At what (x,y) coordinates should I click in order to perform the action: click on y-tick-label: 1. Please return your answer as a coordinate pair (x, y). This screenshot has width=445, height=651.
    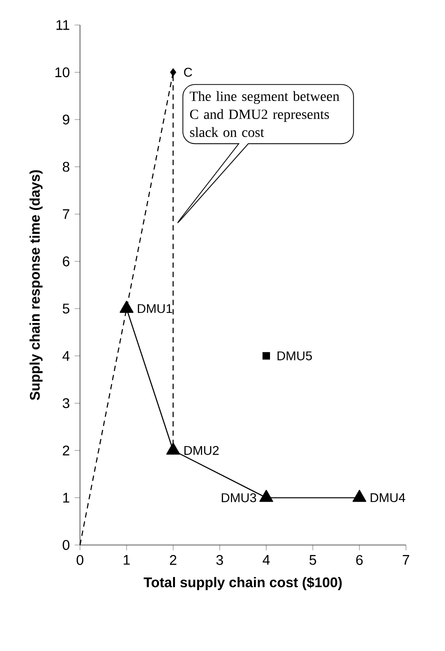
    Looking at the image, I should click on (66, 497).